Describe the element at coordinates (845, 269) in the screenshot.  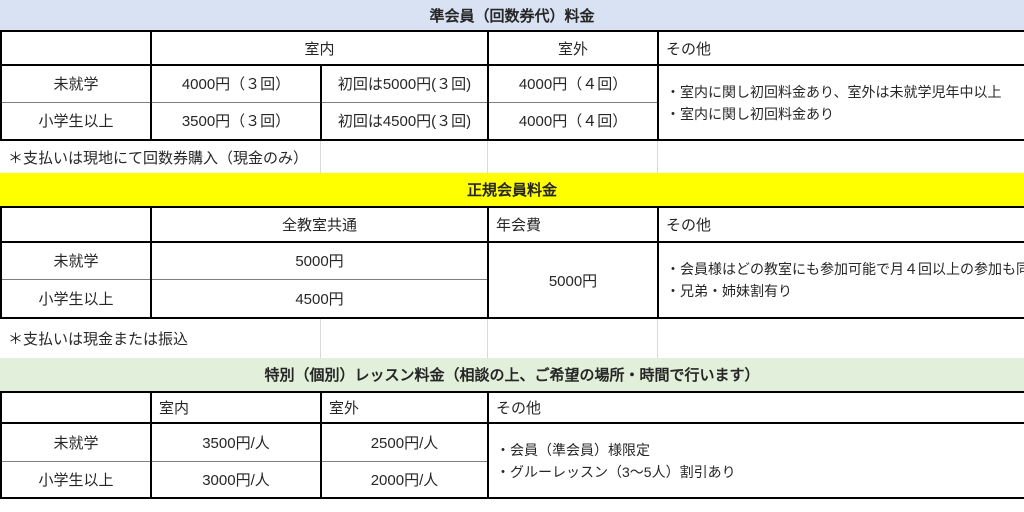
I see `note-line: ・会員様はどの教室にも参加可能で月４回以上の参加も同額` at that location.